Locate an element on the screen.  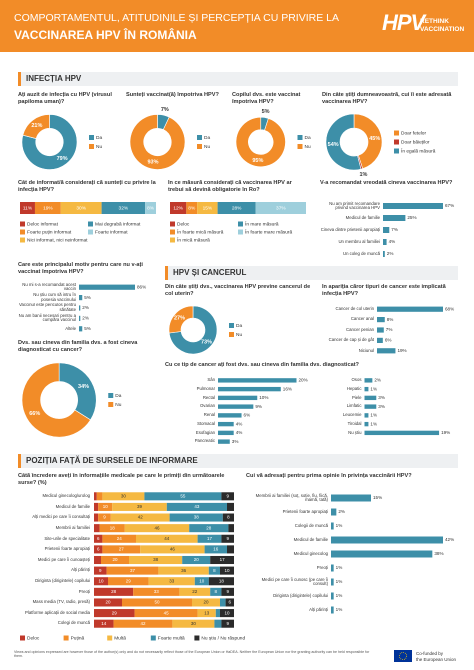
legend-label: În mare măsură is located at coordinates (261, 223).